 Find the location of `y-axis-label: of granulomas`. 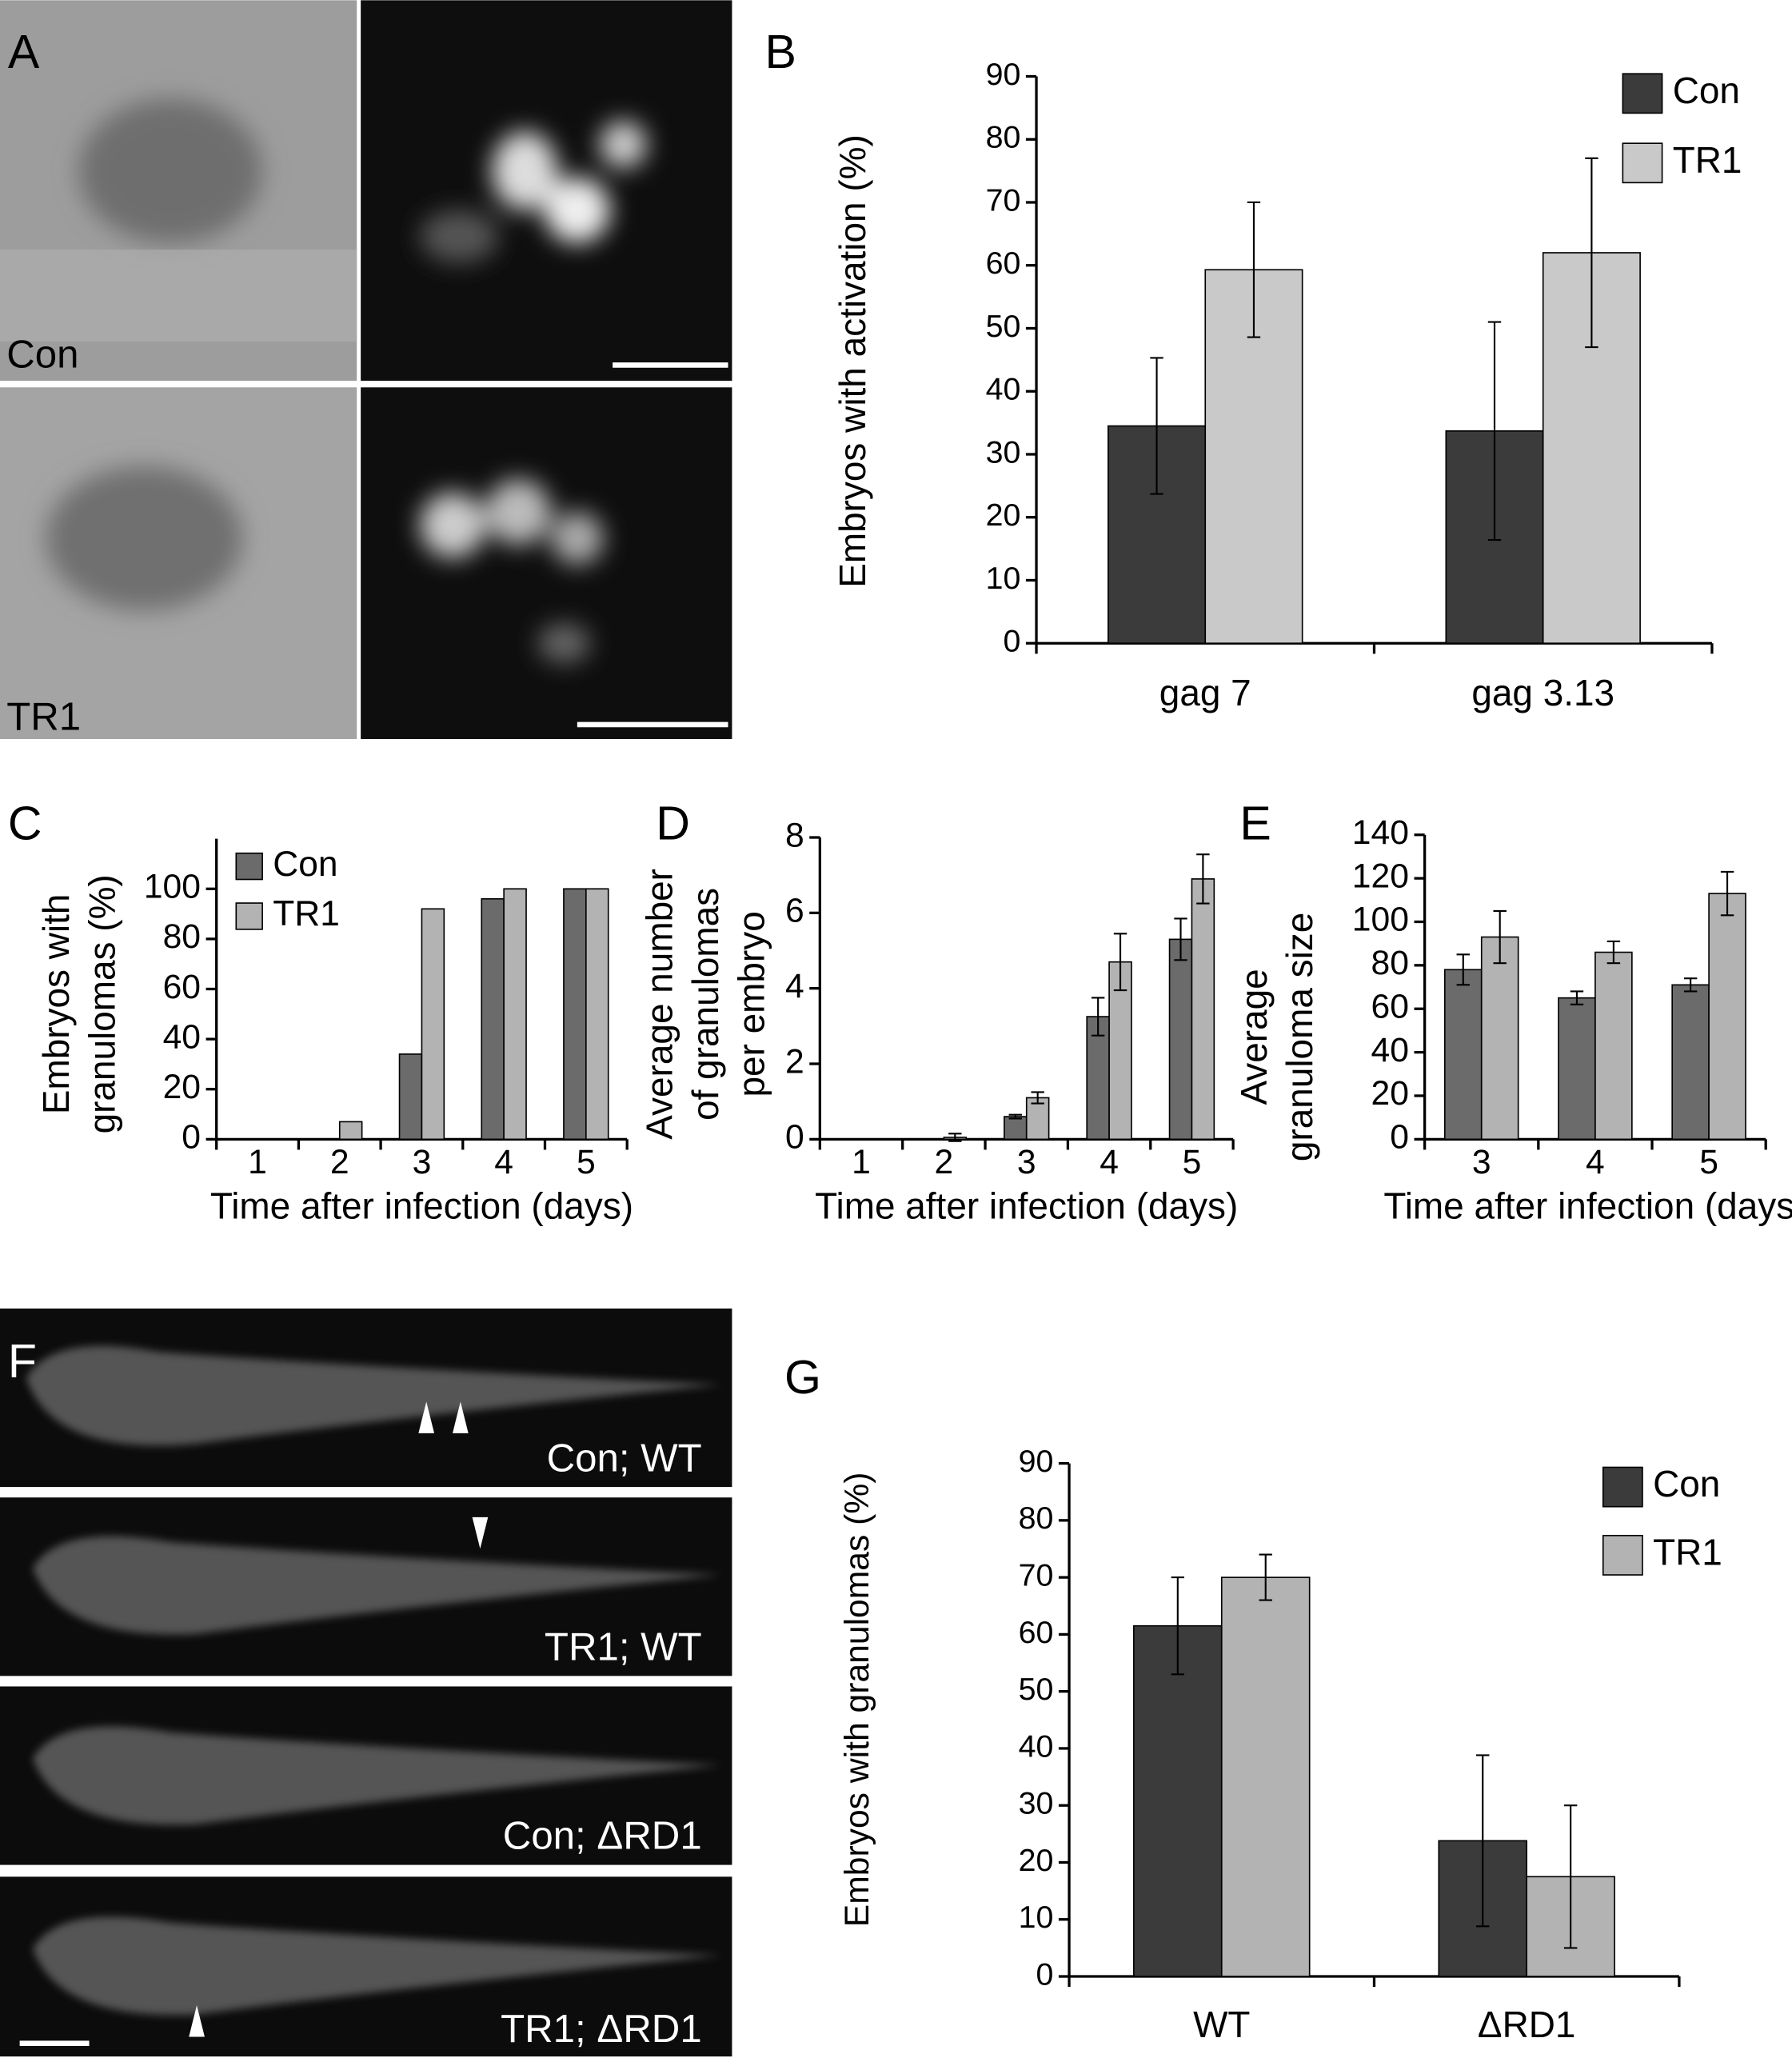

y-axis-label: of granulomas is located at coordinates (705, 1004).